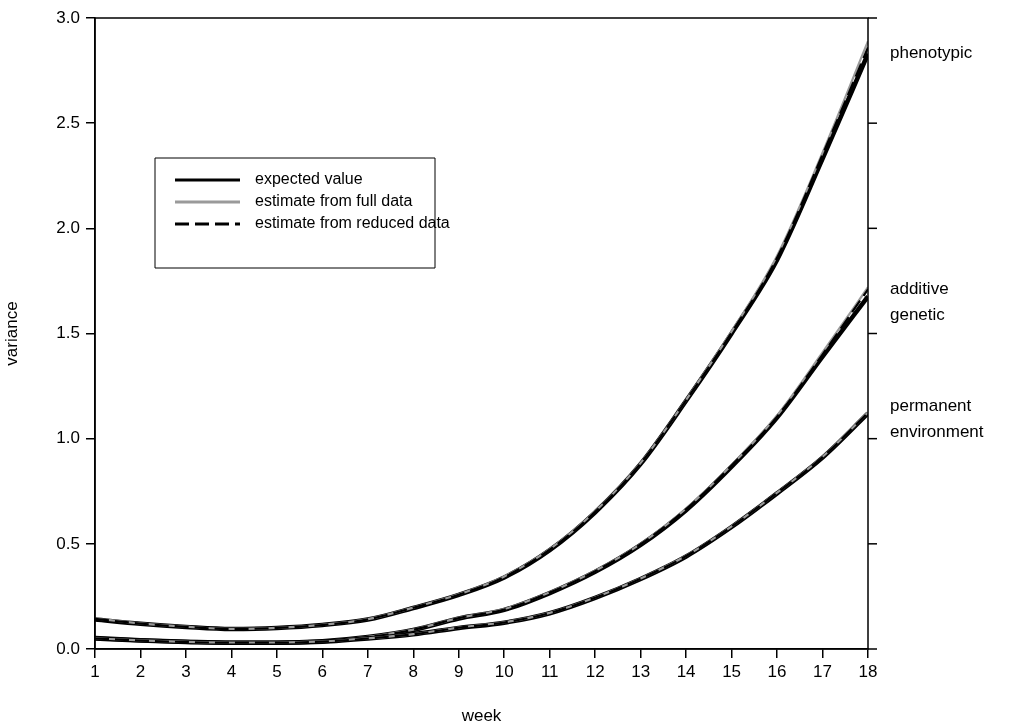  I want to click on x-tick-label: 16, so click(777, 671).